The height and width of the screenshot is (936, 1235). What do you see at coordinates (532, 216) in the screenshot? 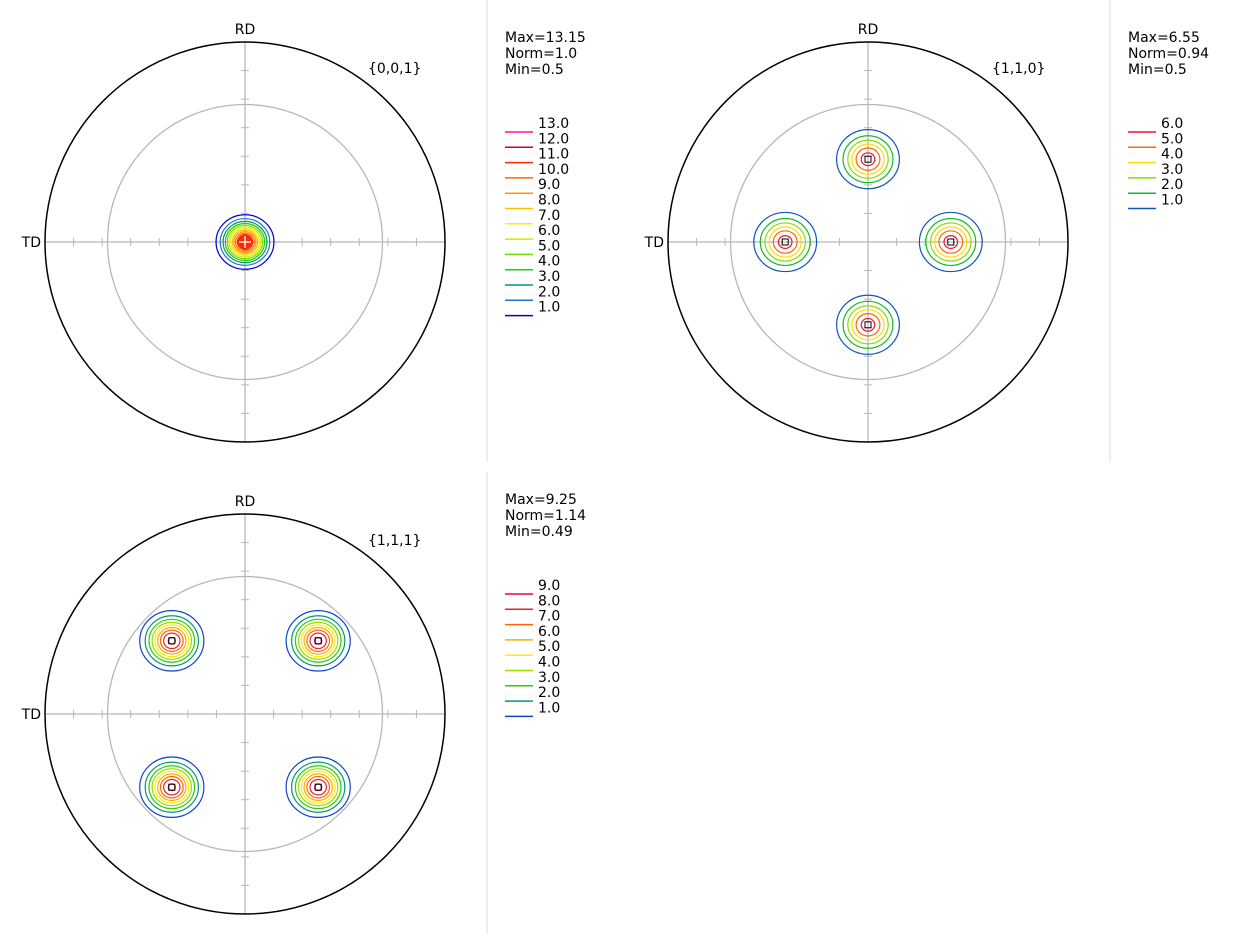
I see `legend-item: 7.0` at bounding box center [532, 216].